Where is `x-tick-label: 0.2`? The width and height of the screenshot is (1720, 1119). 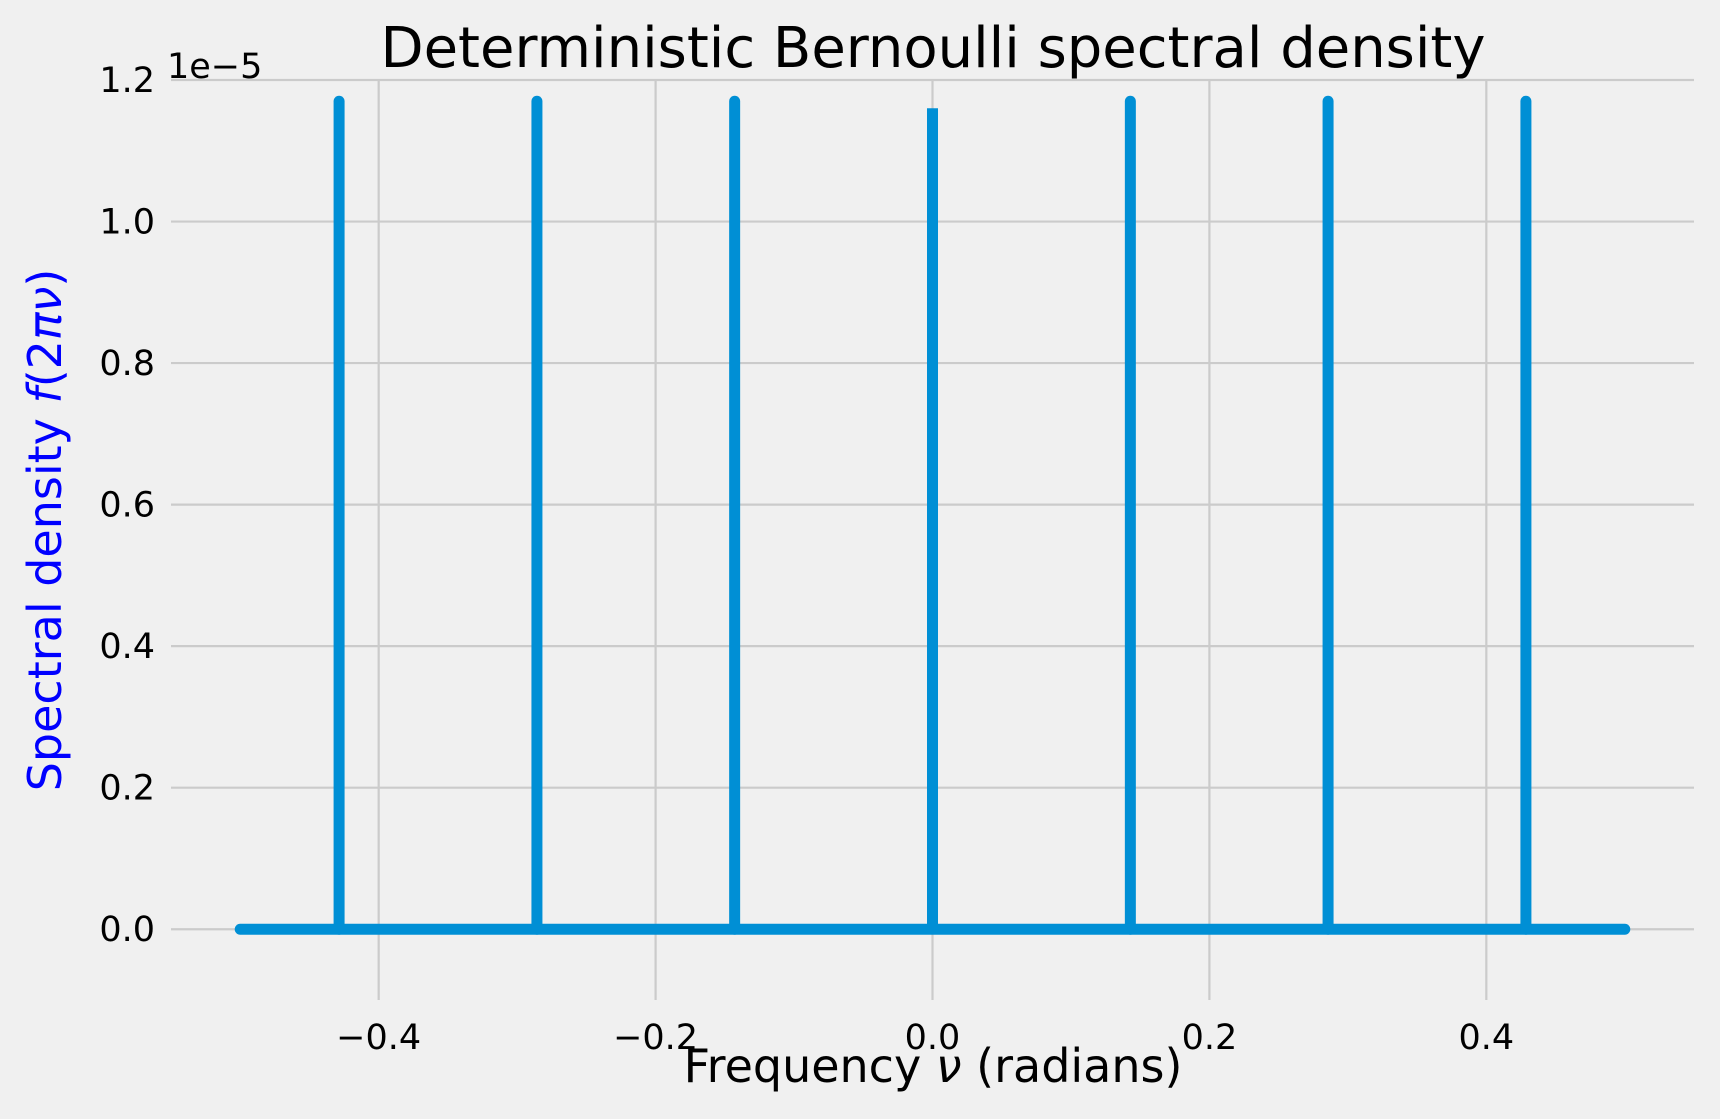
x-tick-label: 0.2 is located at coordinates (1210, 1038).